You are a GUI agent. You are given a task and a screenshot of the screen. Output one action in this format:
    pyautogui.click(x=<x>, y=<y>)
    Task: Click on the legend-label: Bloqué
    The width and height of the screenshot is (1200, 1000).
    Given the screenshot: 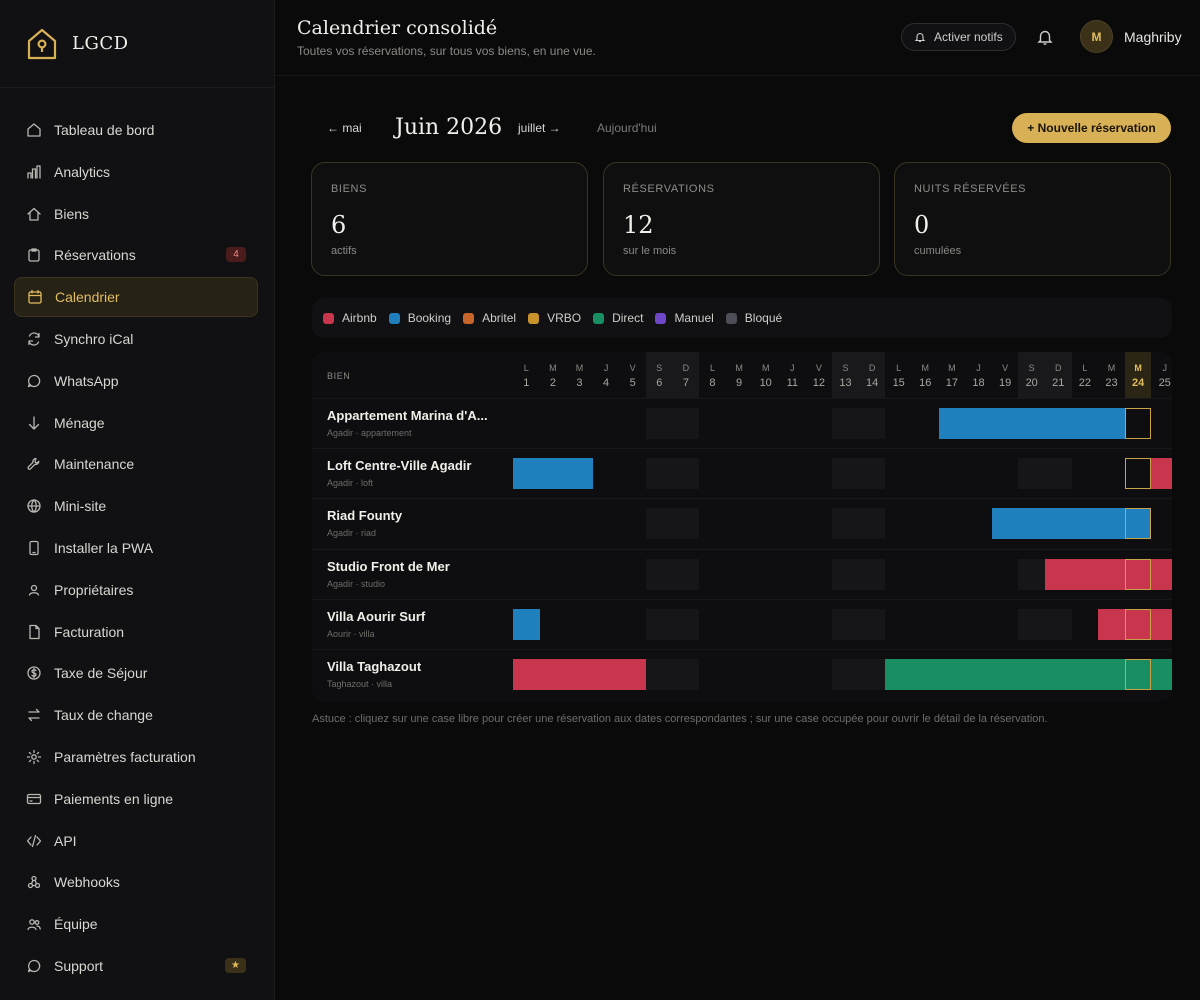 What is the action you would take?
    pyautogui.click(x=763, y=318)
    